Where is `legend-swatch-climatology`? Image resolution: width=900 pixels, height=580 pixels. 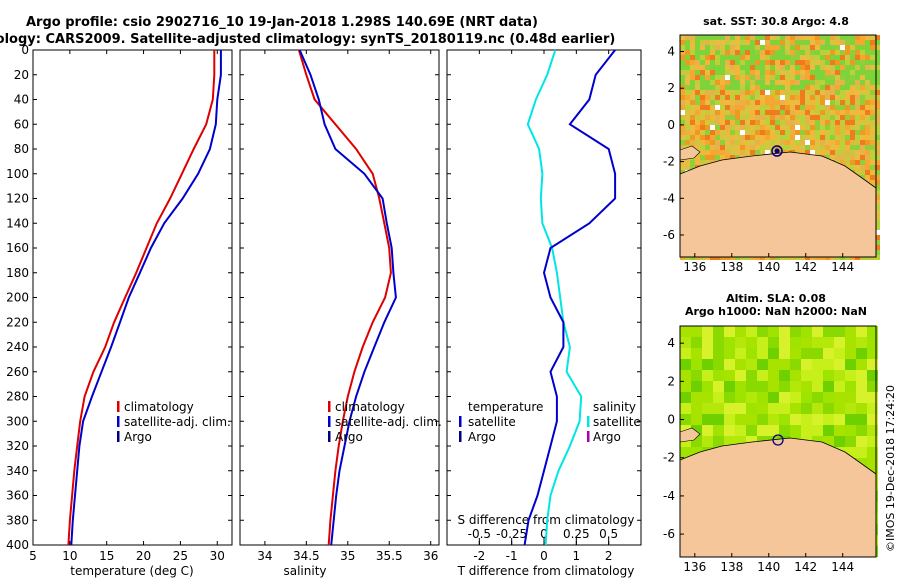 legend-swatch-climatology is located at coordinates (118, 406).